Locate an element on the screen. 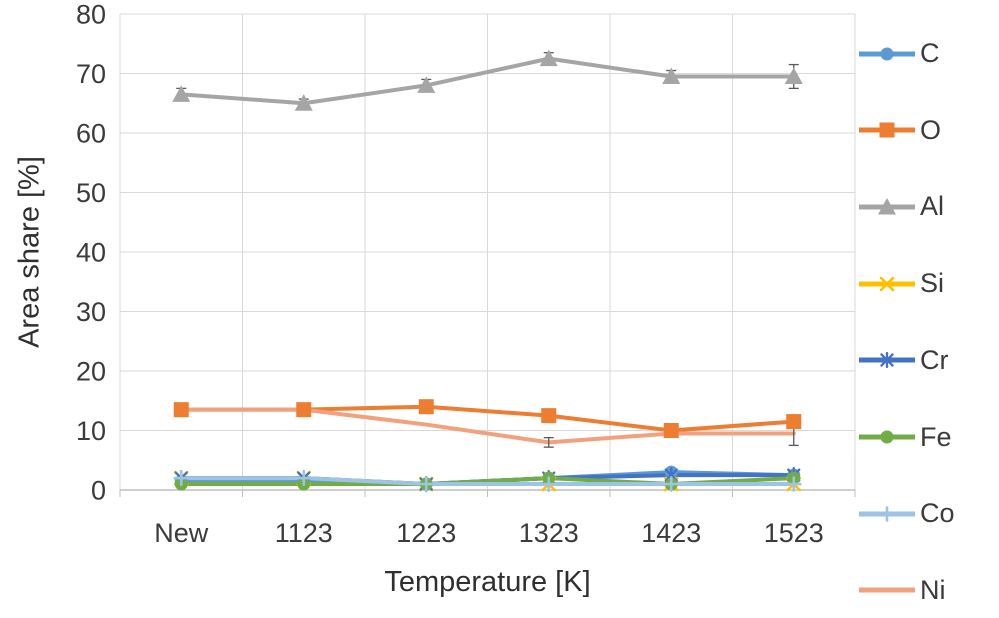 The width and height of the screenshot is (999, 618). legend-label-fe: Fe is located at coordinates (936, 436).